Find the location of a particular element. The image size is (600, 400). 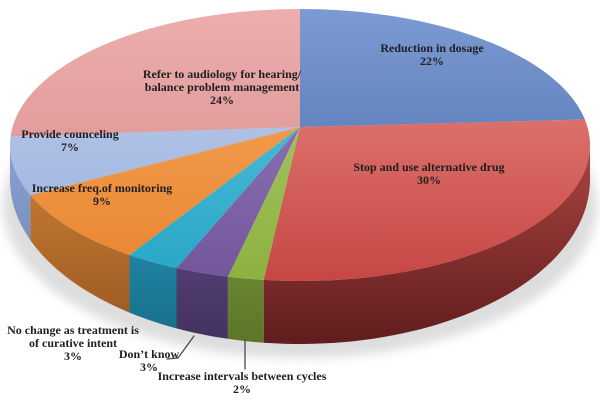

slice-percent: 7% is located at coordinates (69, 147).